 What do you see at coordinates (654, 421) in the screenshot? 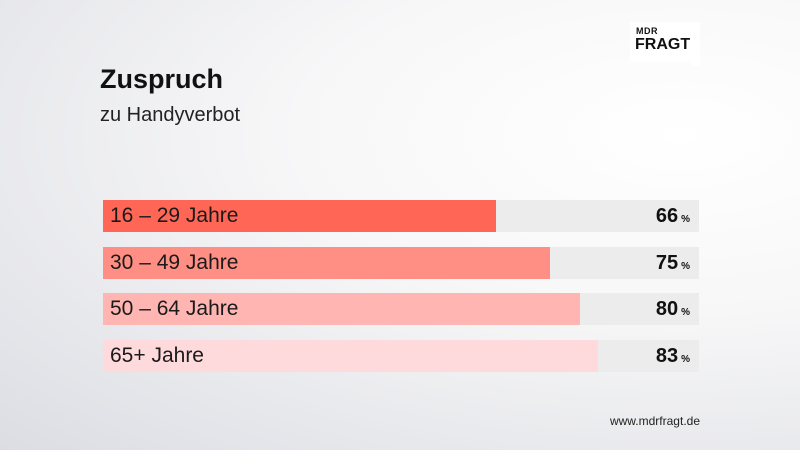
I see `footer-url: www.mdrfragt.de` at bounding box center [654, 421].